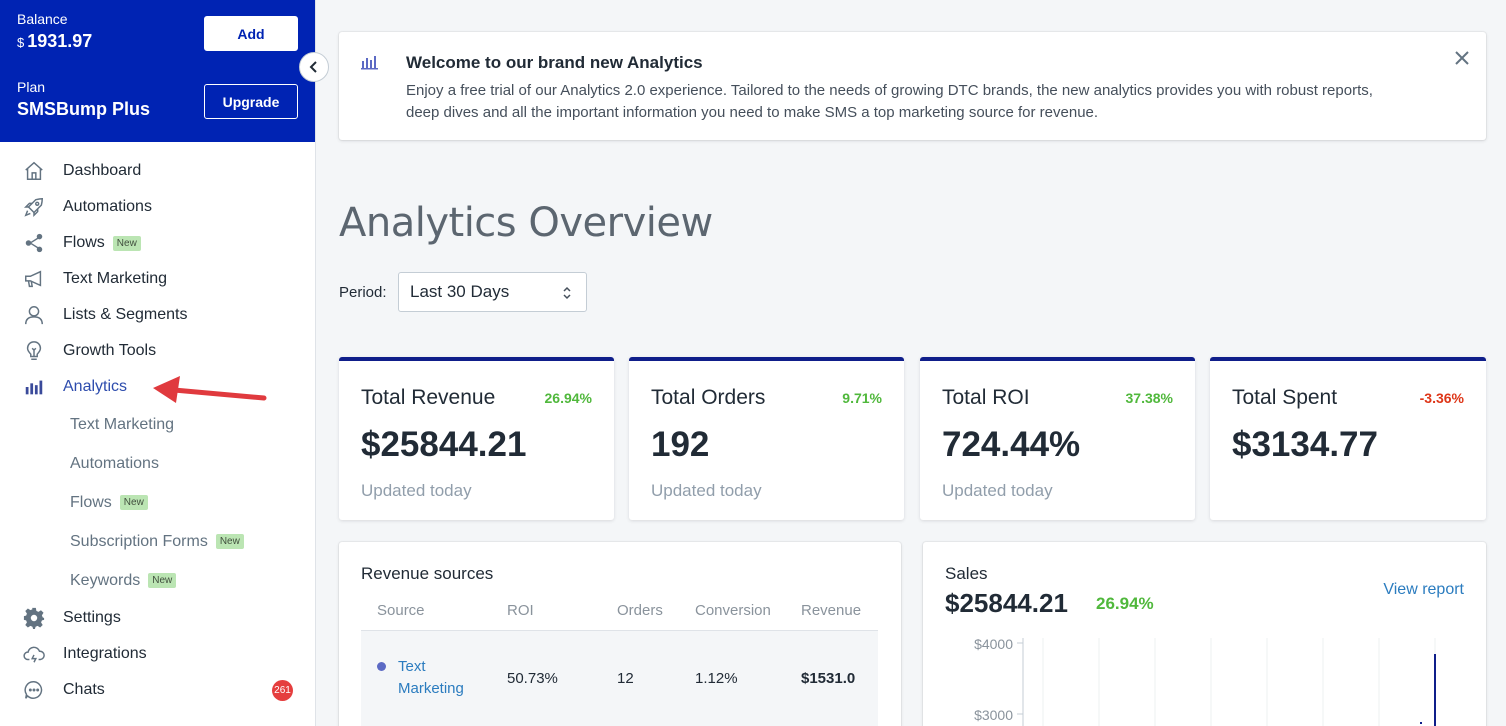  What do you see at coordinates (34, 690) in the screenshot?
I see `chat-bubble-icon` at bounding box center [34, 690].